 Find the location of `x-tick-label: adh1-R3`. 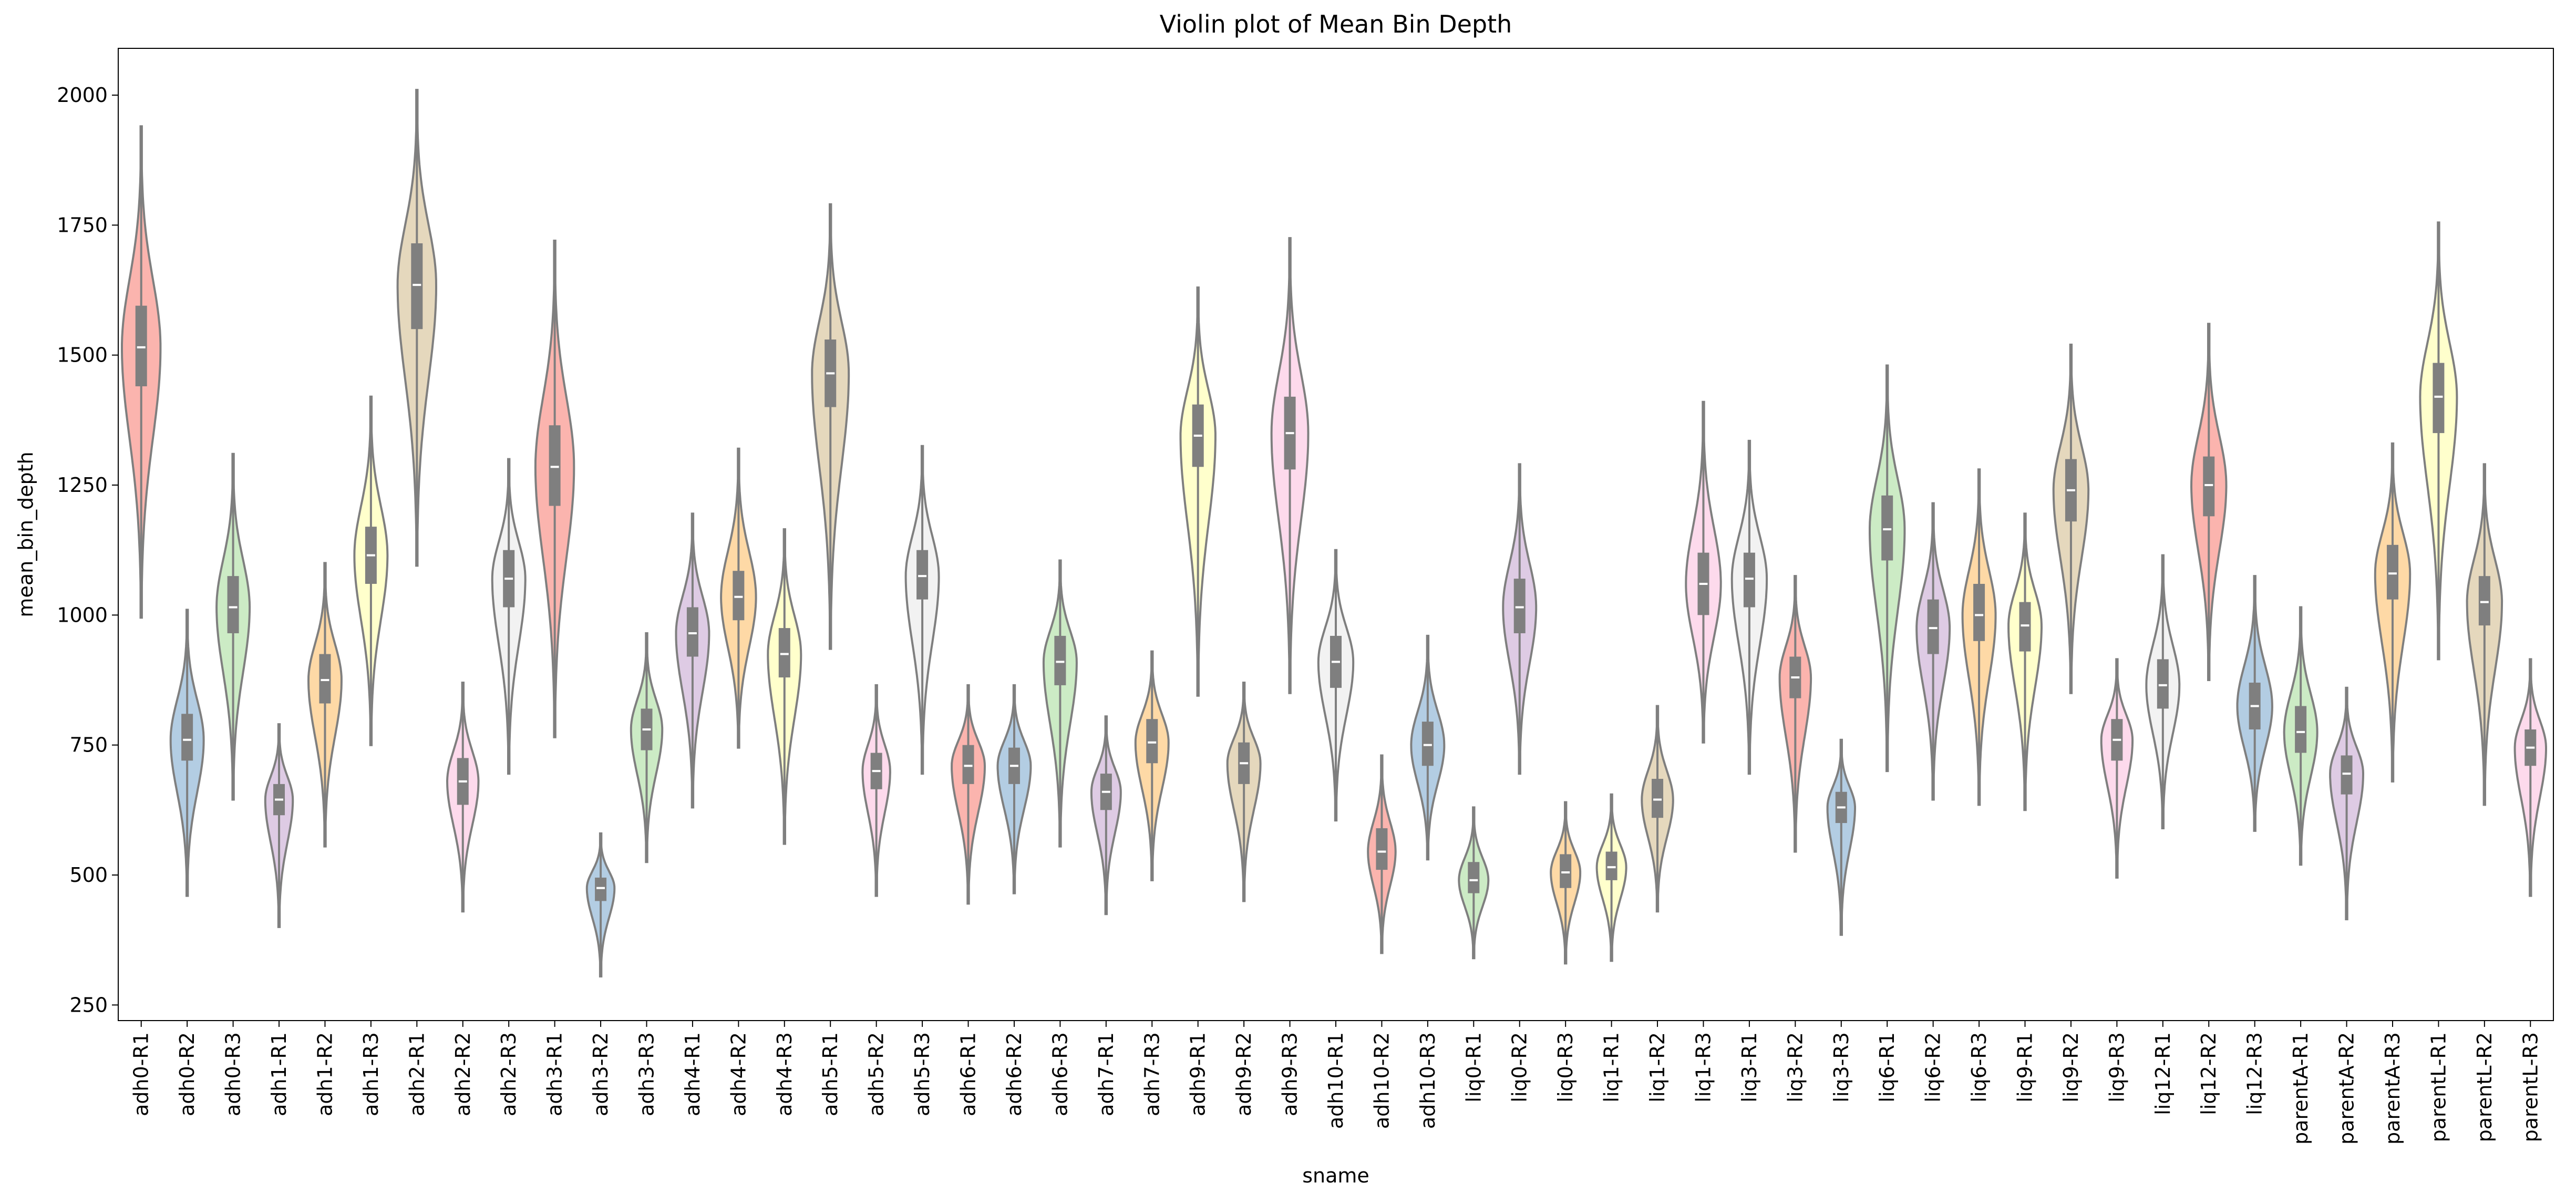

x-tick-label: adh1-R3 is located at coordinates (371, 1074).